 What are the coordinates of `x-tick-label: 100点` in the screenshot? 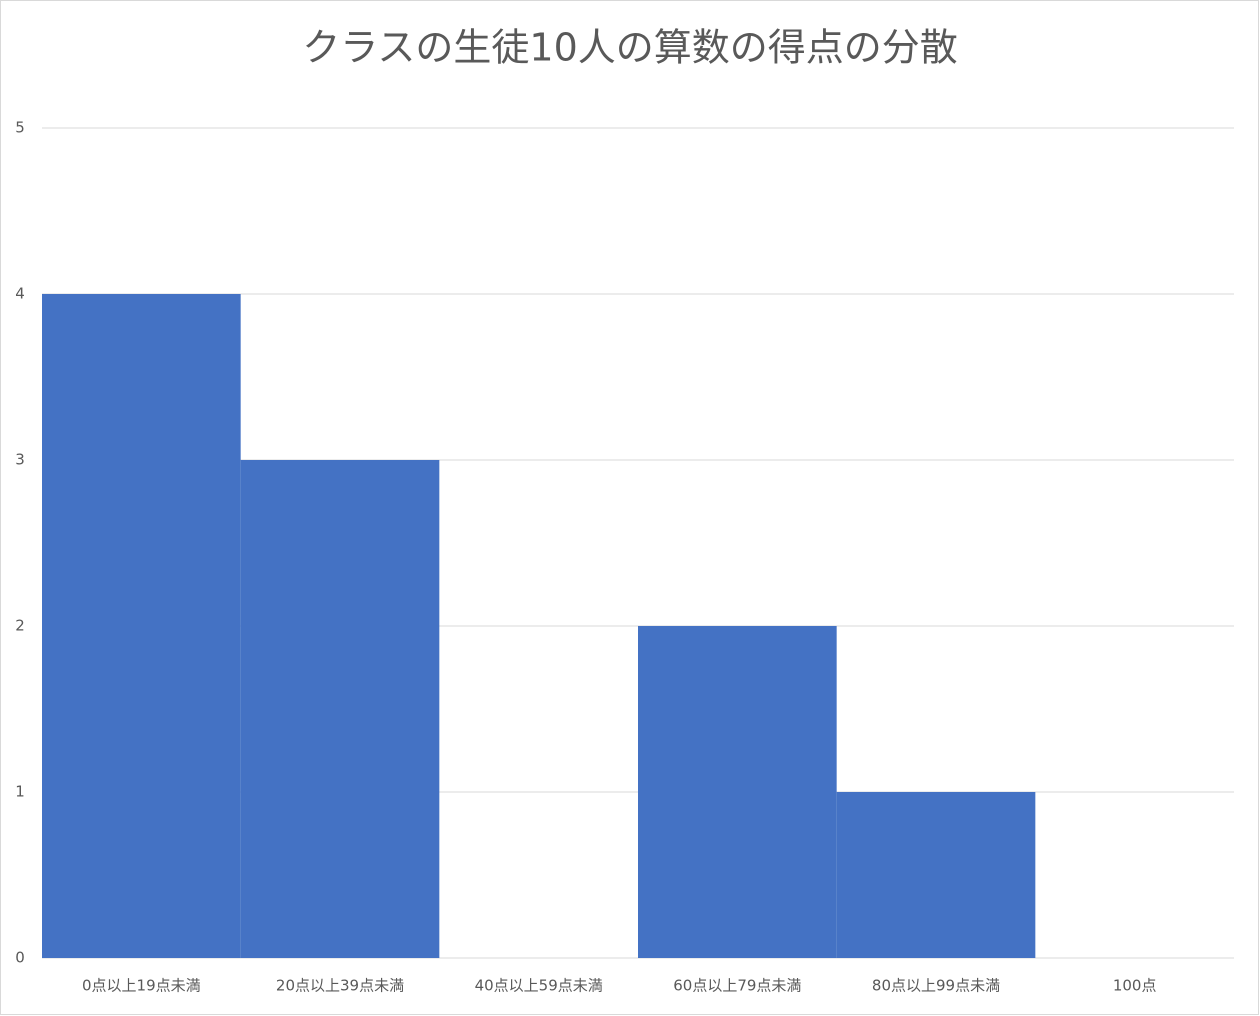 It's located at (1135, 986).